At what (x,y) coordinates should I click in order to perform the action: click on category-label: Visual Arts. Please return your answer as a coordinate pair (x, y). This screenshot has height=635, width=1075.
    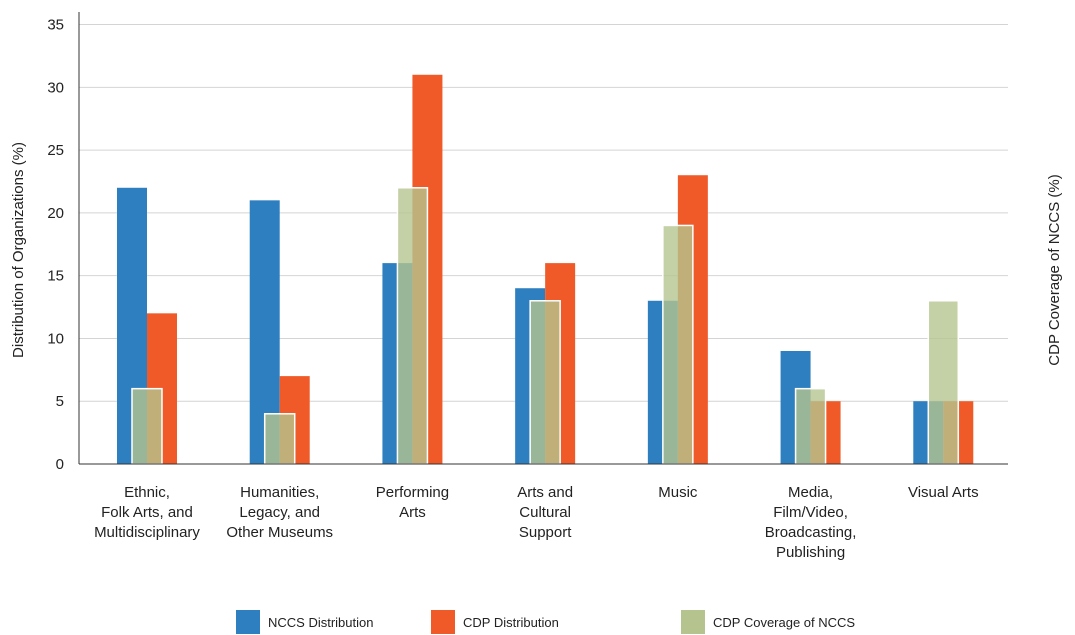
    Looking at the image, I should click on (943, 492).